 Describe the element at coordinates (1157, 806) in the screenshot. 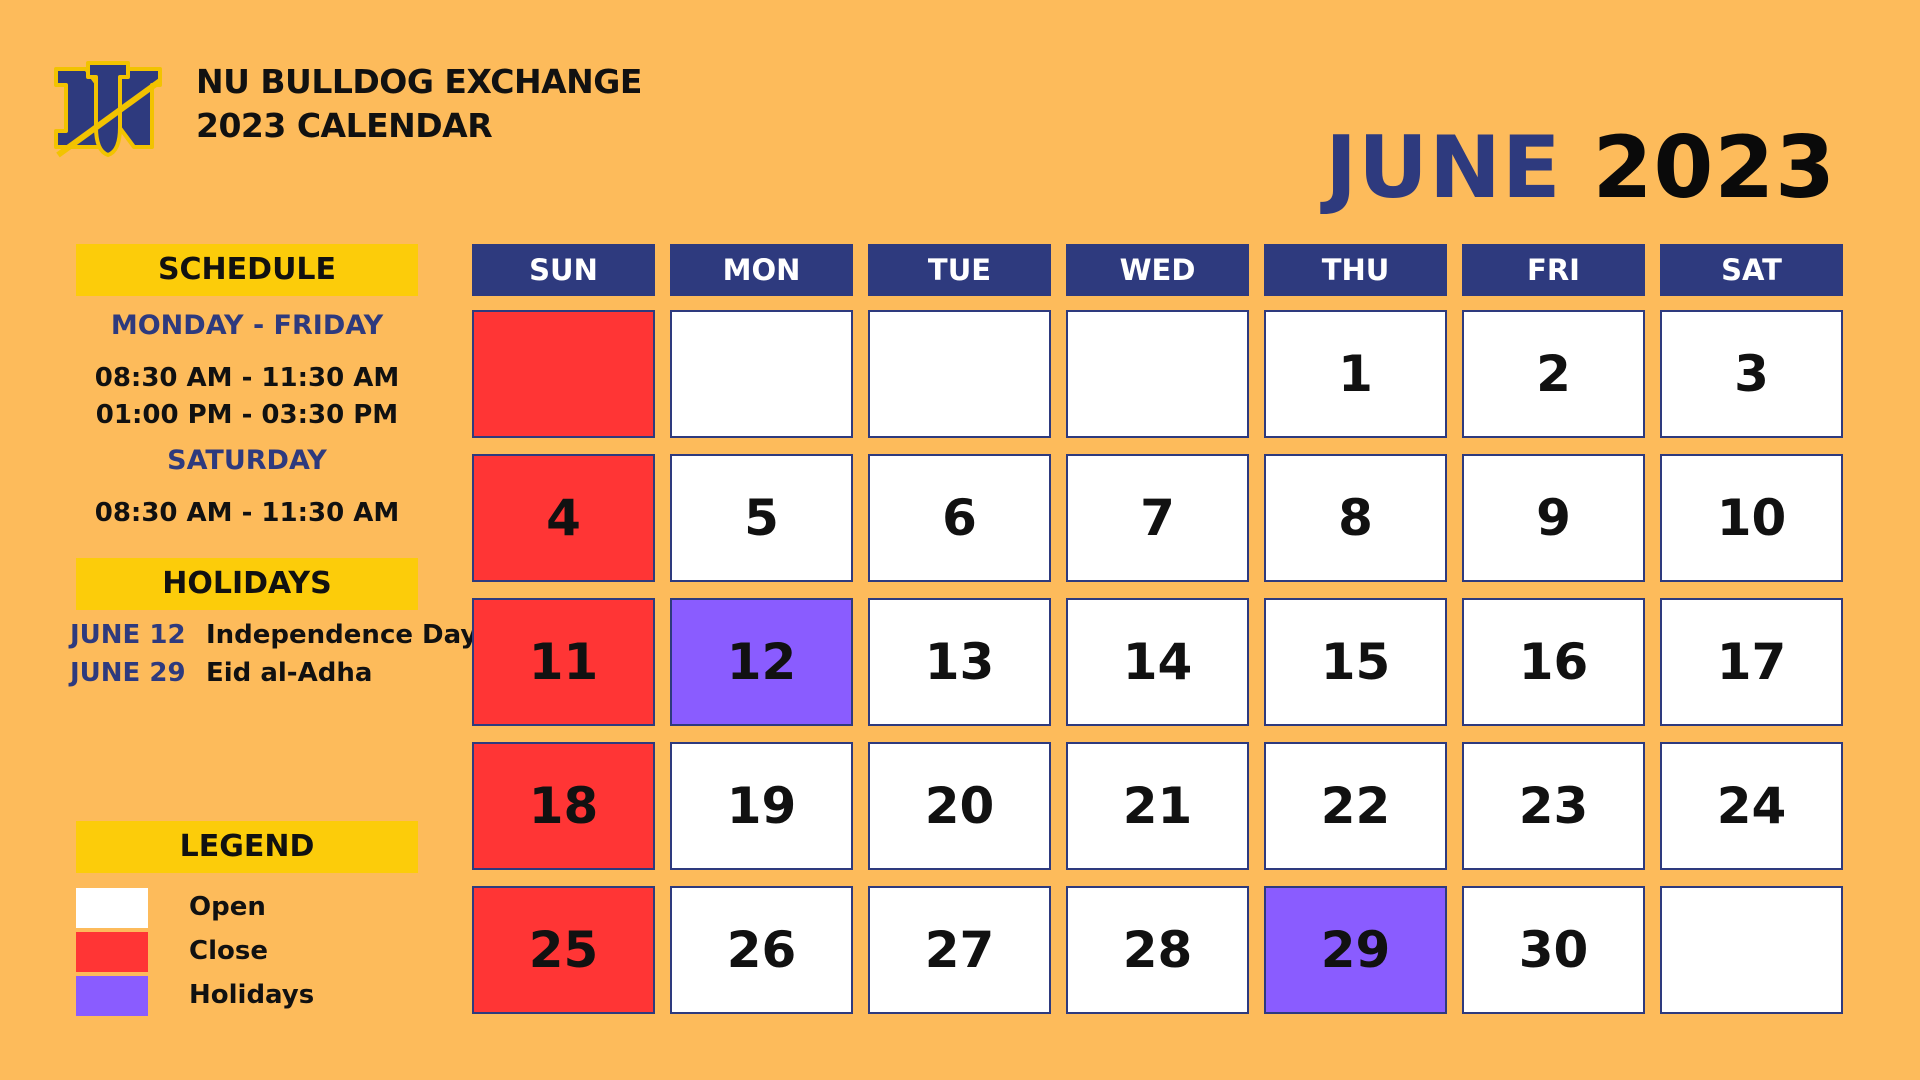

I see `calendar-day-21: 21` at that location.